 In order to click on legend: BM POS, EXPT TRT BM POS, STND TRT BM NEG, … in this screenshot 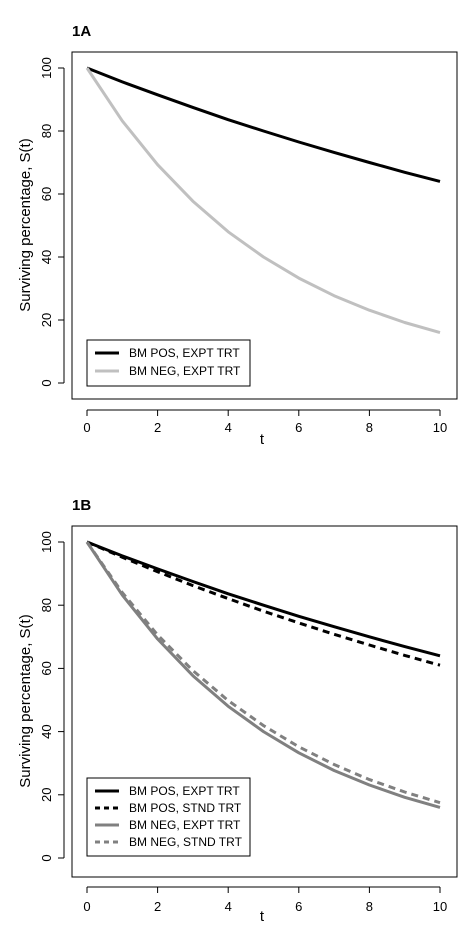, I will do `click(168, 817)`.